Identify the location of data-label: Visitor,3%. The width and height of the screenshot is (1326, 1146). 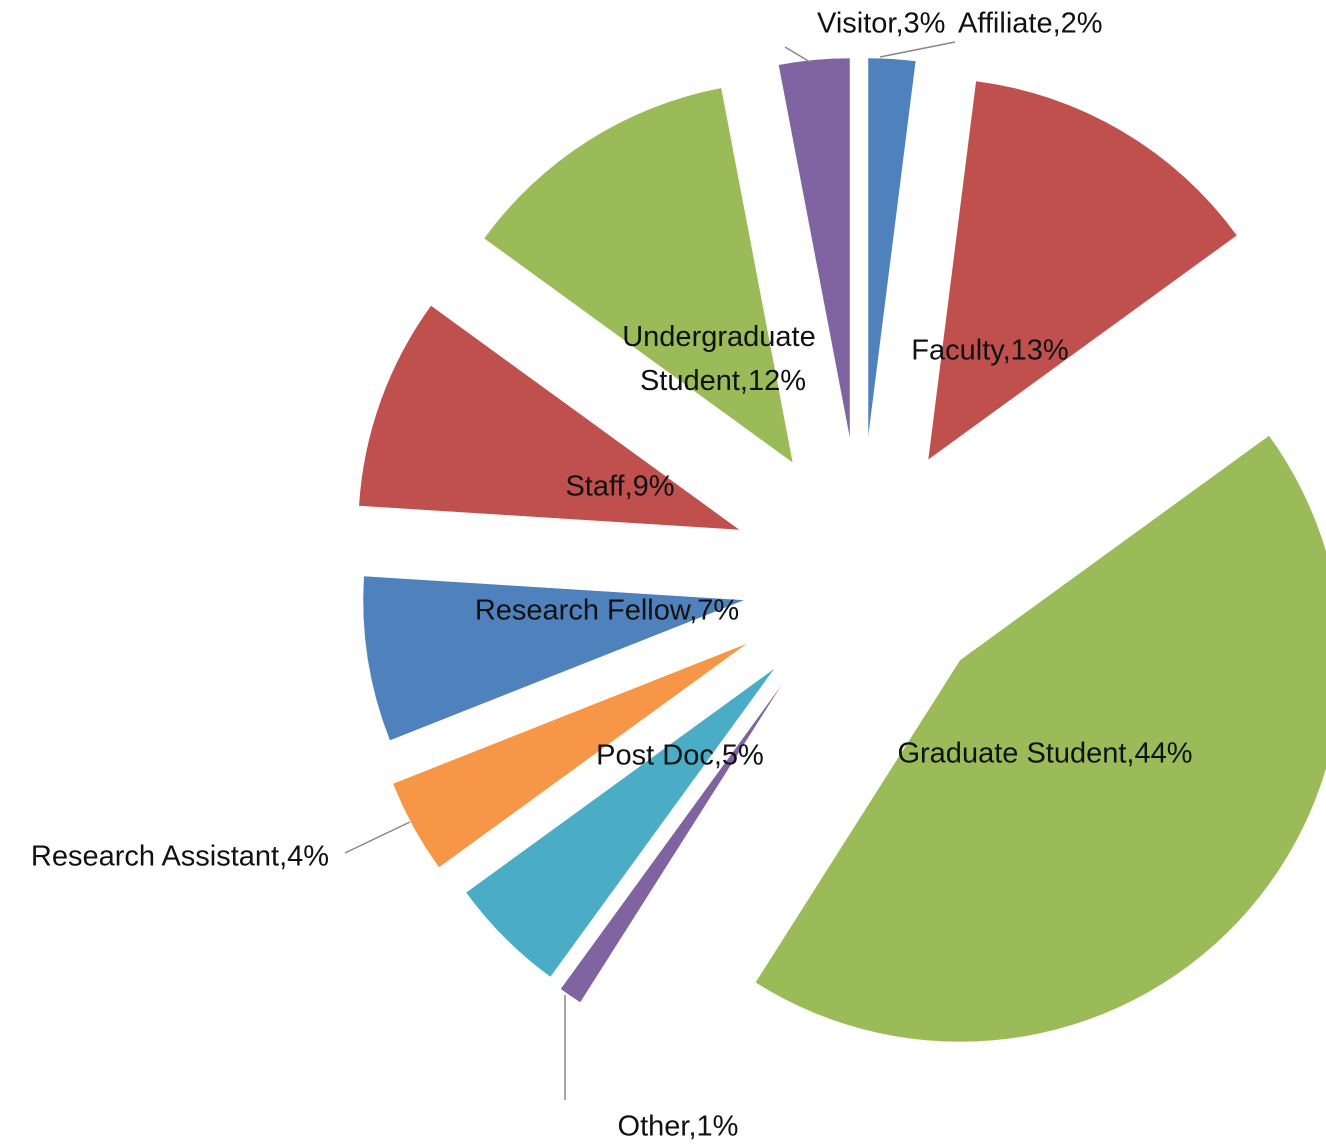
(881, 24).